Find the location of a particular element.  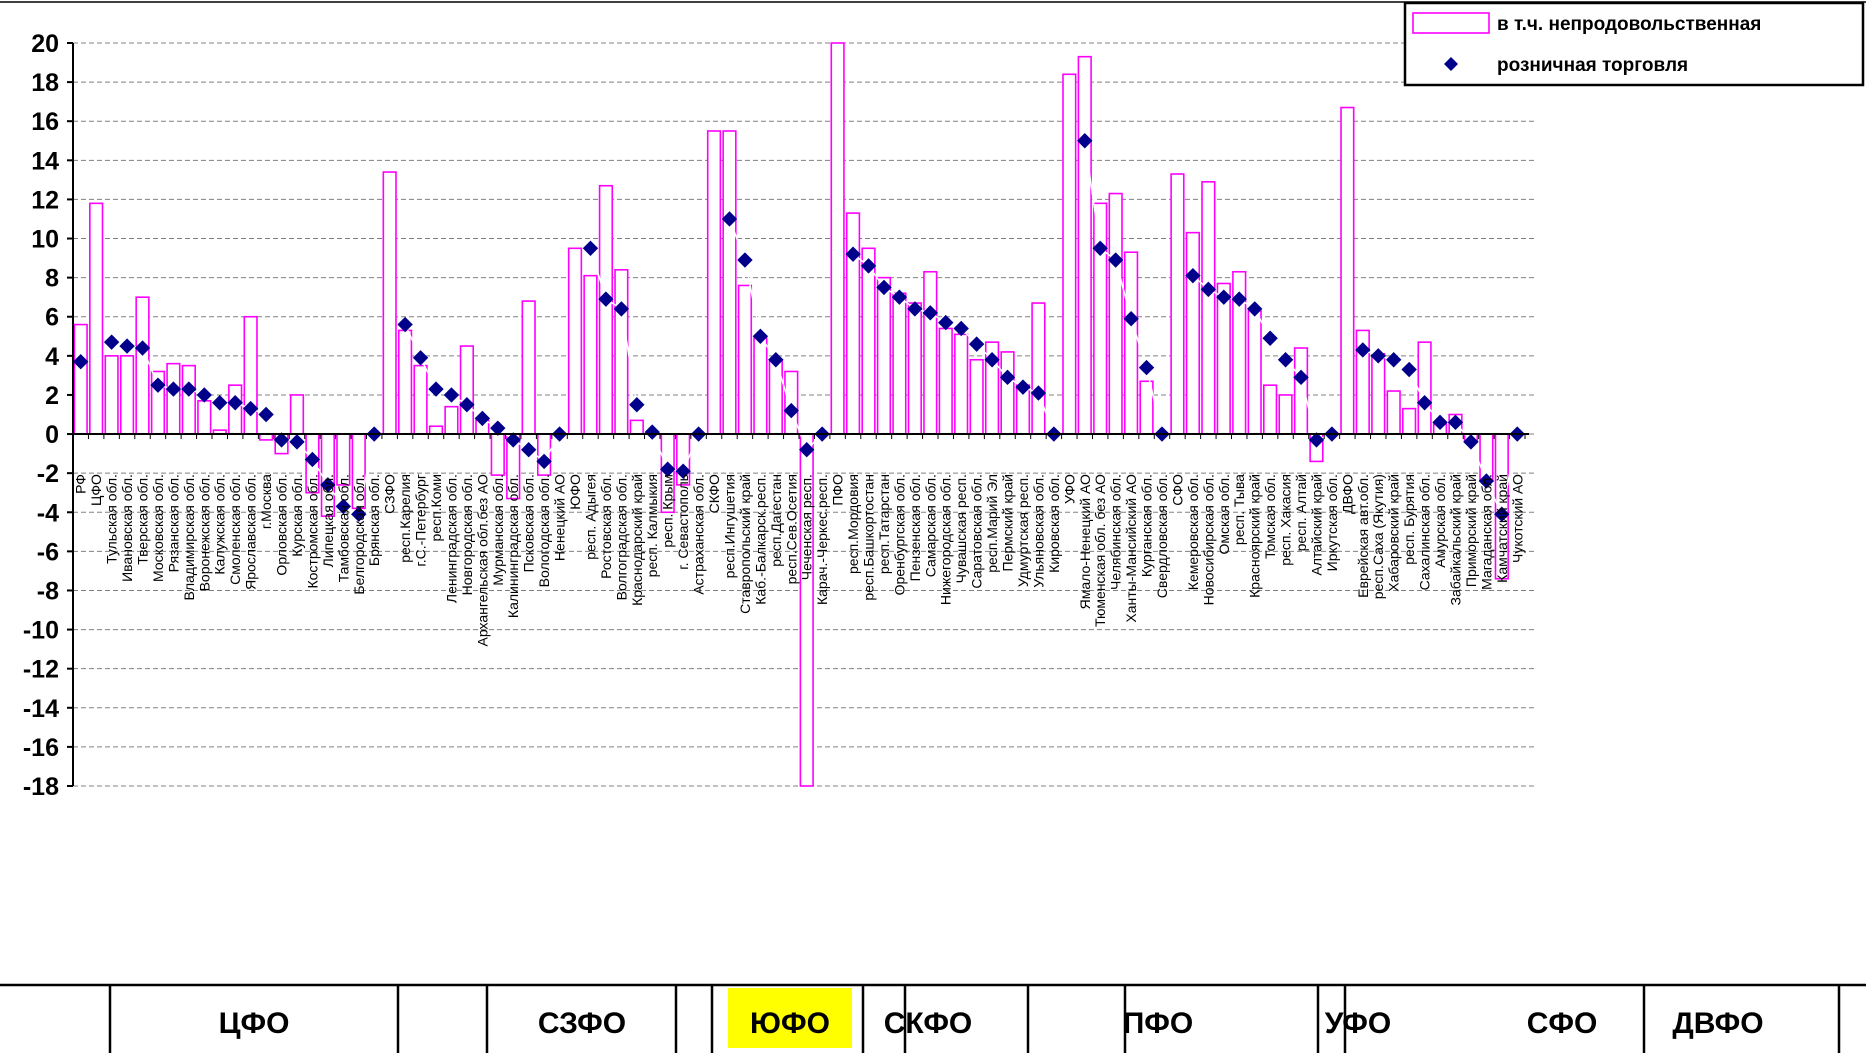

x-tick-label: ЦФО is located at coordinates (96, 490).